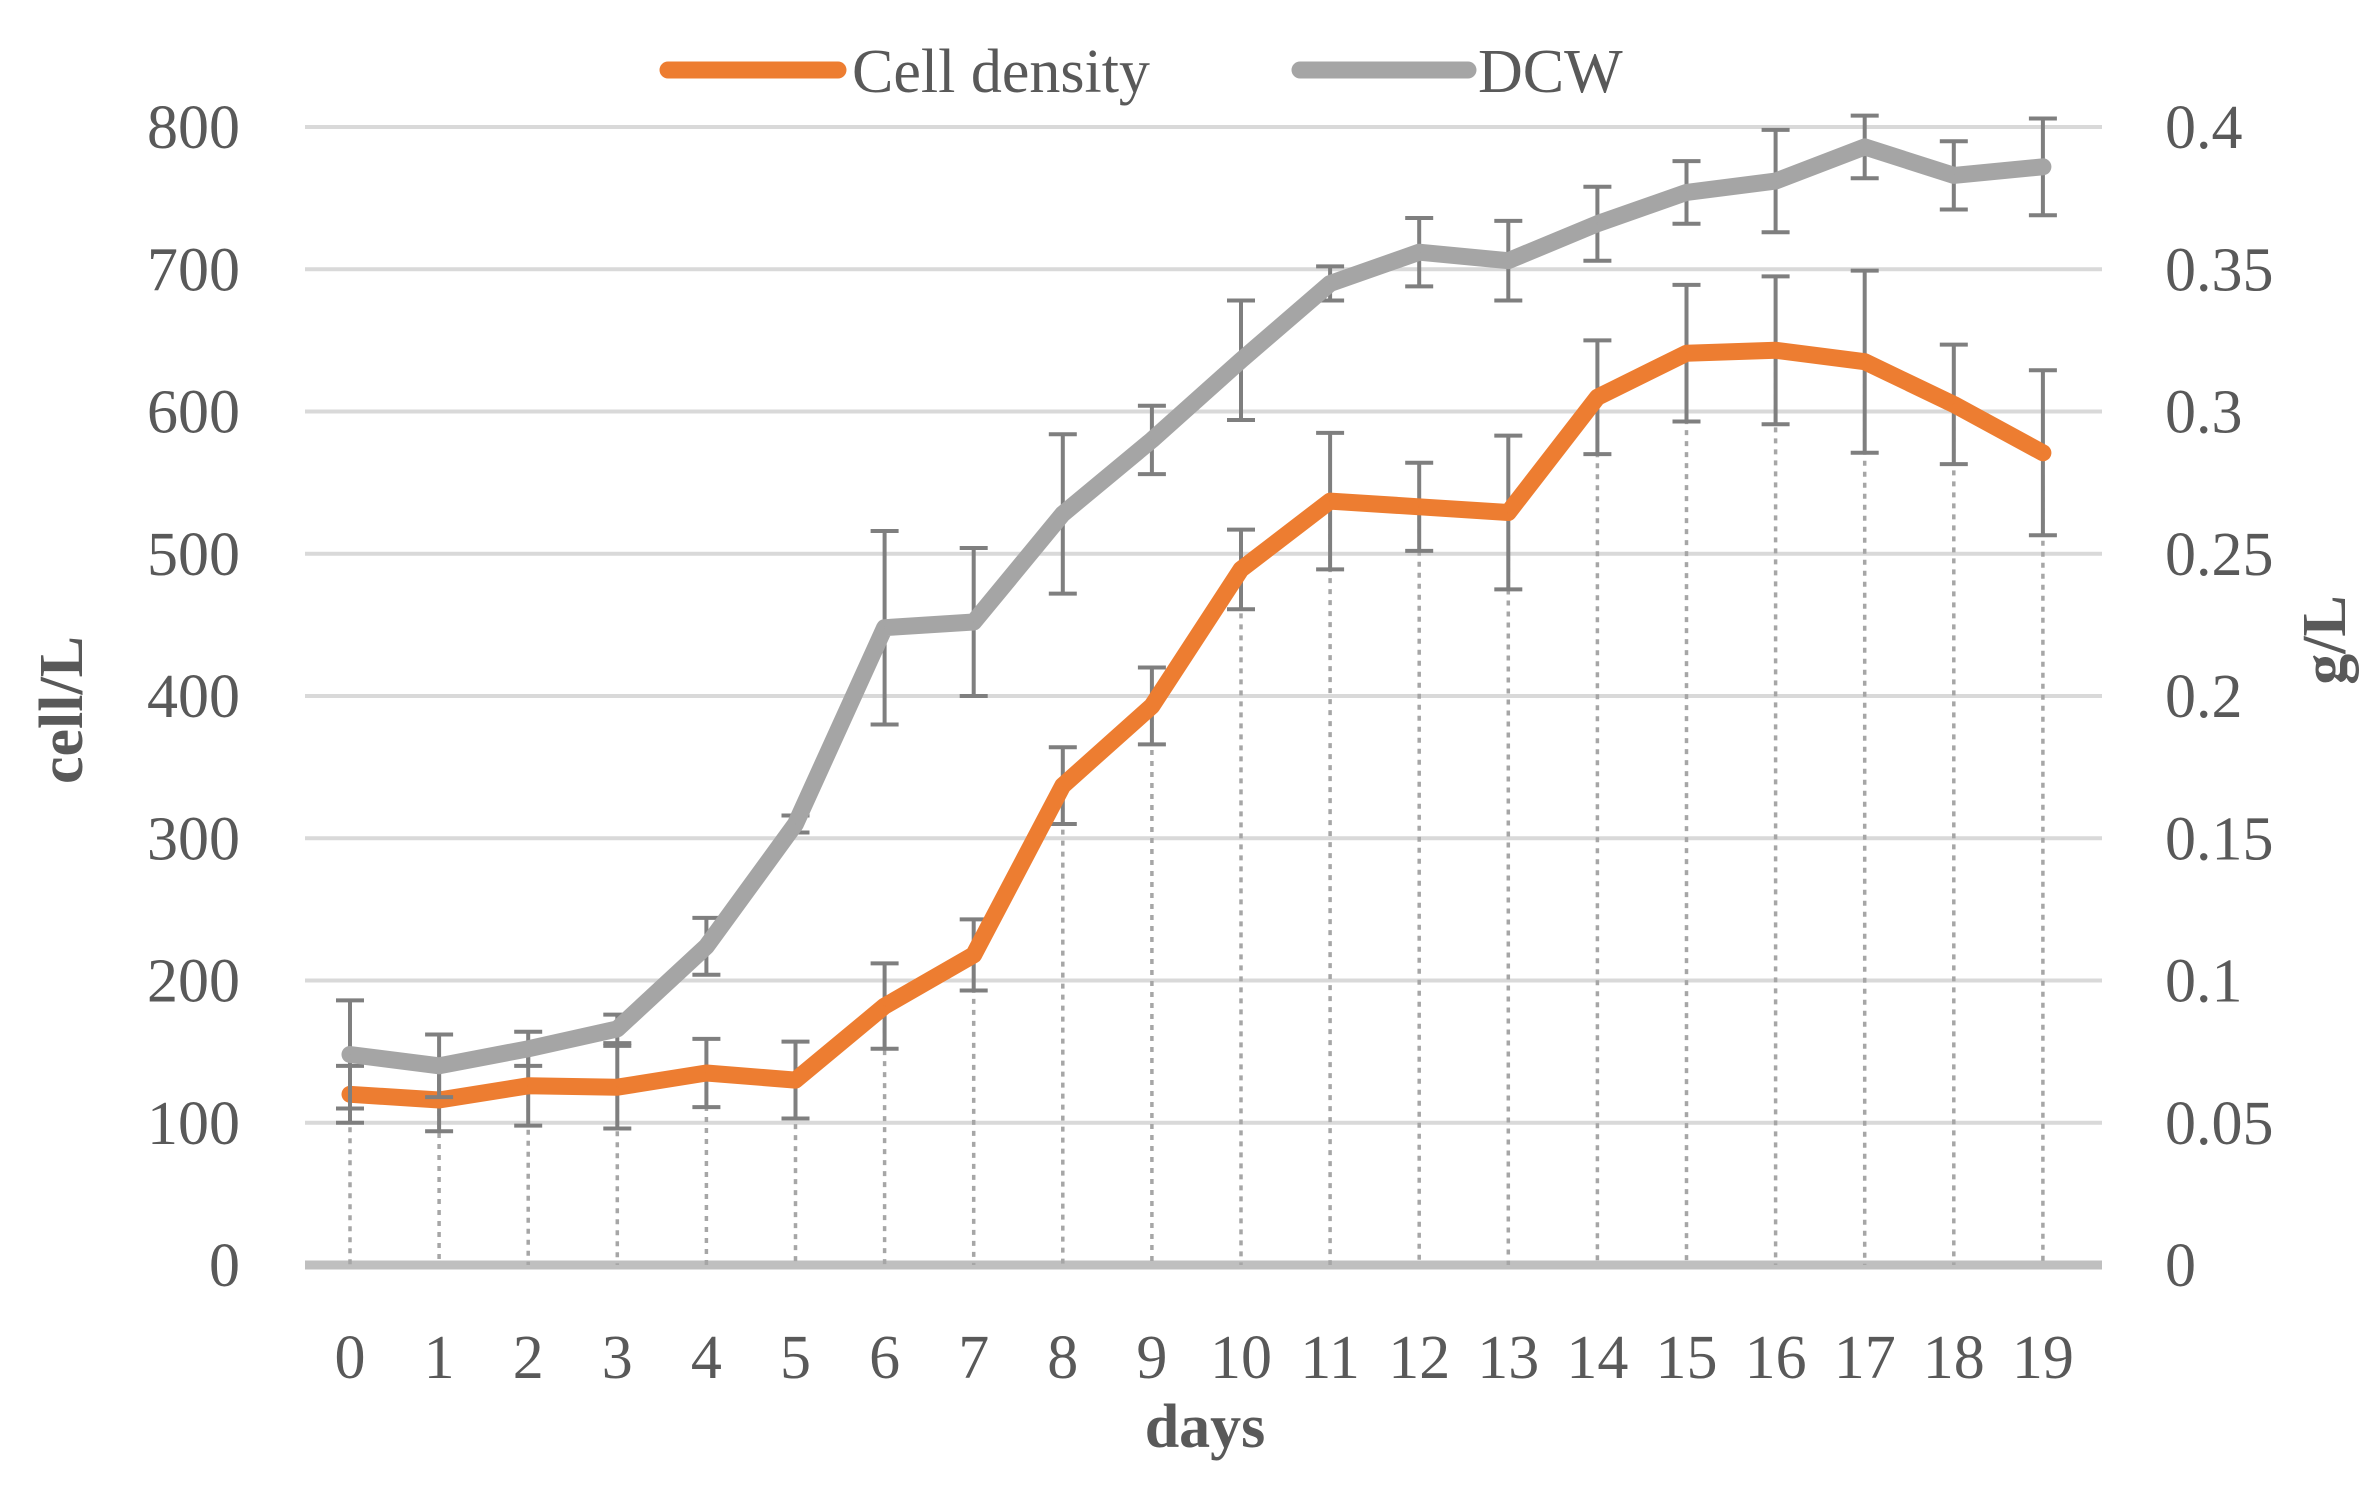 The height and width of the screenshot is (1488, 2368). What do you see at coordinates (617, 1358) in the screenshot?
I see `x-tick-label: 3` at bounding box center [617, 1358].